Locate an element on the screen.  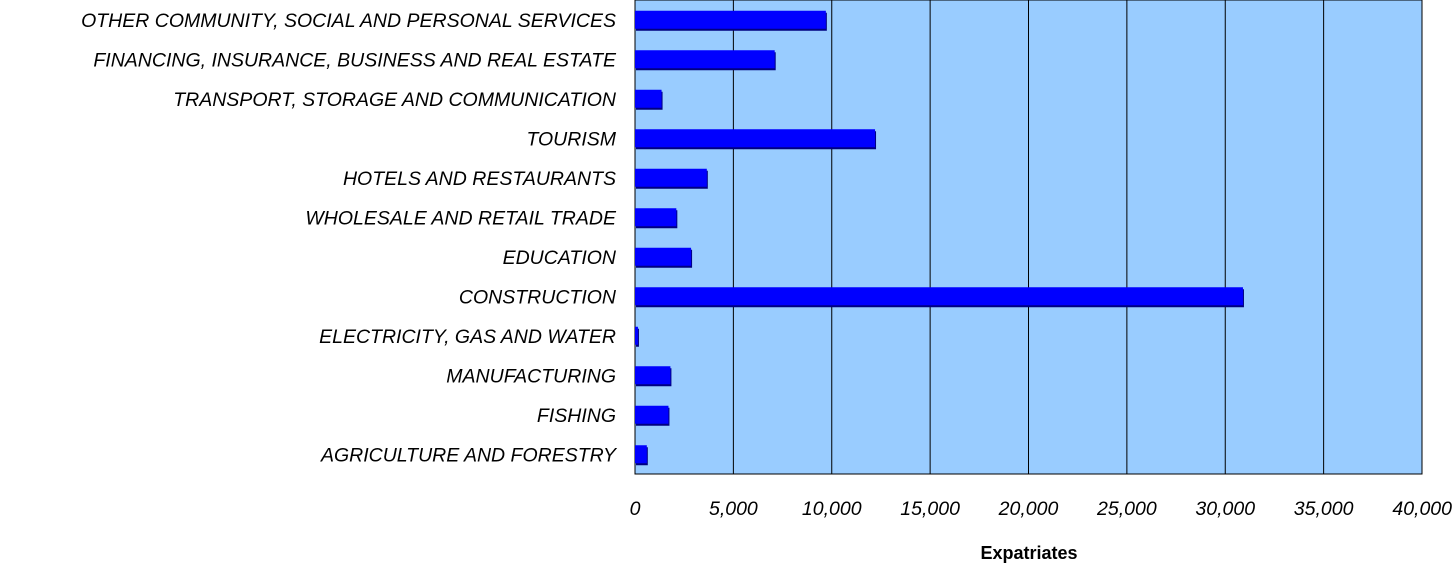
category-label: EDUCATION is located at coordinates (560, 258).